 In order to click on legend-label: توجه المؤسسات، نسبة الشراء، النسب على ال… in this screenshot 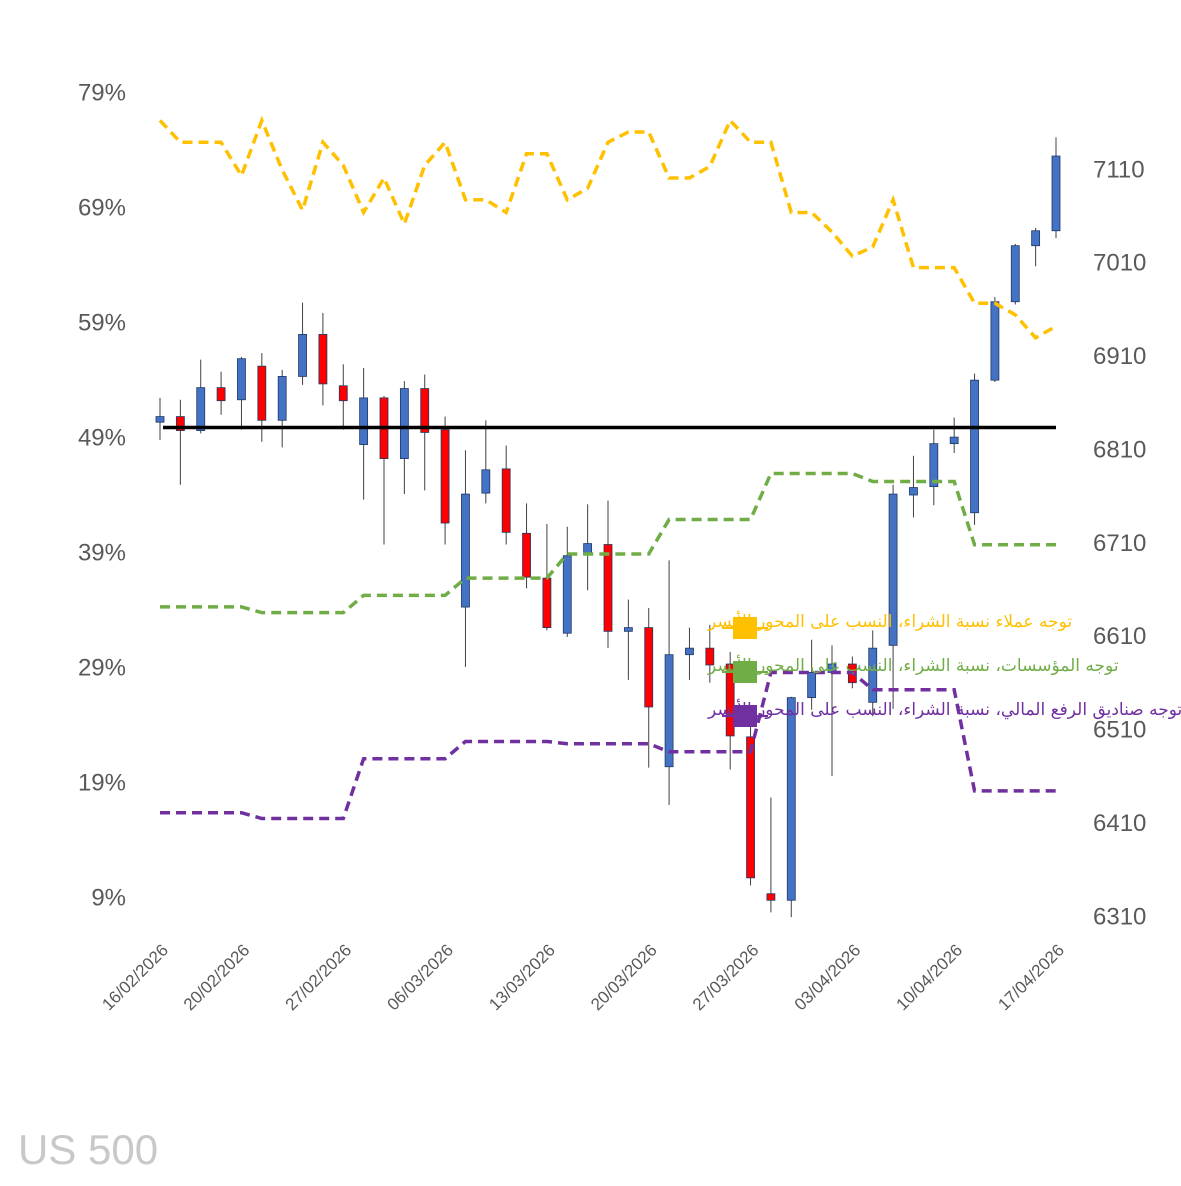, I will do `click(913, 665)`.